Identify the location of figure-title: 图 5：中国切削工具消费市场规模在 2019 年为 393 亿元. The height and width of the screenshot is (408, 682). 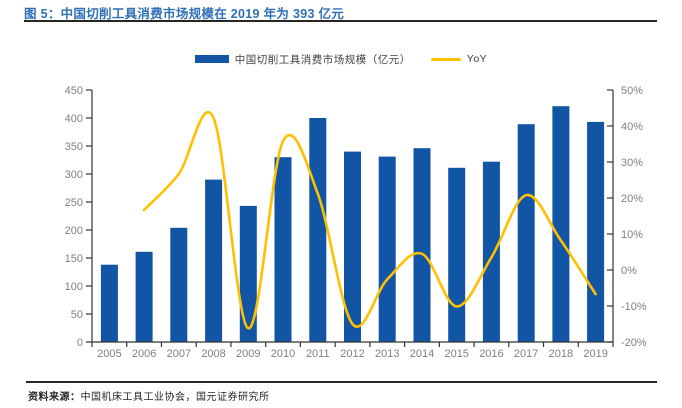
(184, 14).